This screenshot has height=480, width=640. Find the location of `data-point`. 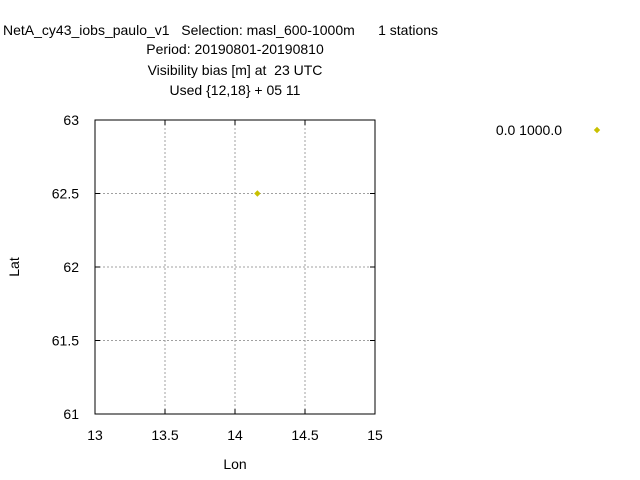

data-point is located at coordinates (257, 193).